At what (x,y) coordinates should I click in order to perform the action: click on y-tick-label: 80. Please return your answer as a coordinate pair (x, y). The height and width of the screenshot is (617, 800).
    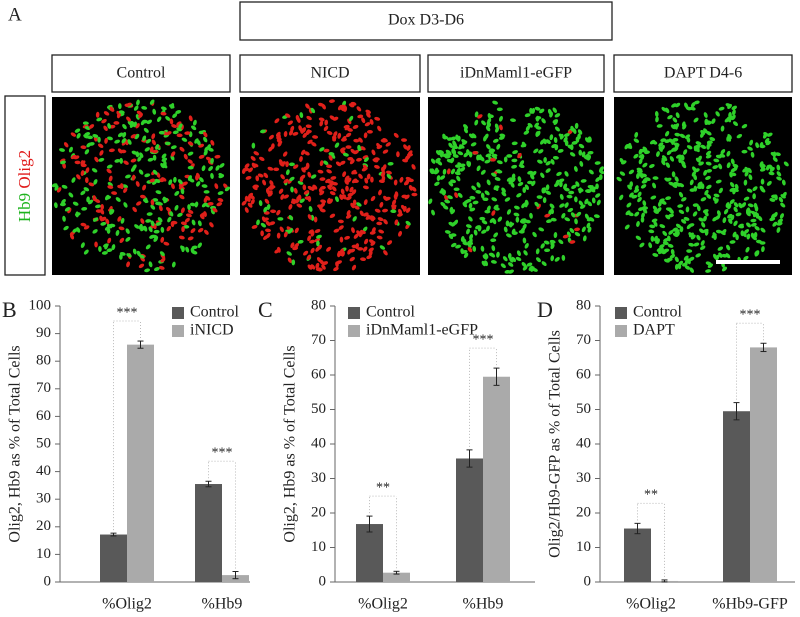
    Looking at the image, I should click on (318, 305).